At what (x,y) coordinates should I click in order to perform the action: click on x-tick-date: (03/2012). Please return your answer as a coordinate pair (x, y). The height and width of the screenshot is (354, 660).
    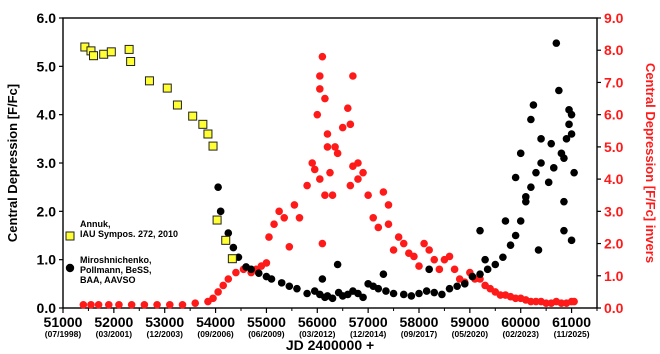
    Looking at the image, I should click on (317, 334).